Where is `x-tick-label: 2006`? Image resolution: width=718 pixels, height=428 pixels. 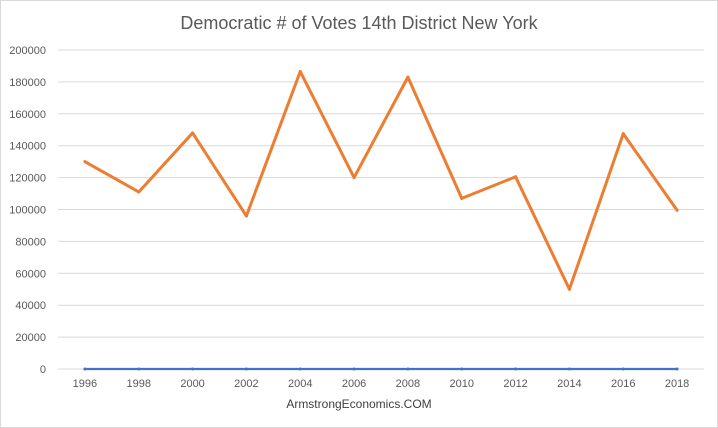 x-tick-label: 2006 is located at coordinates (354, 384).